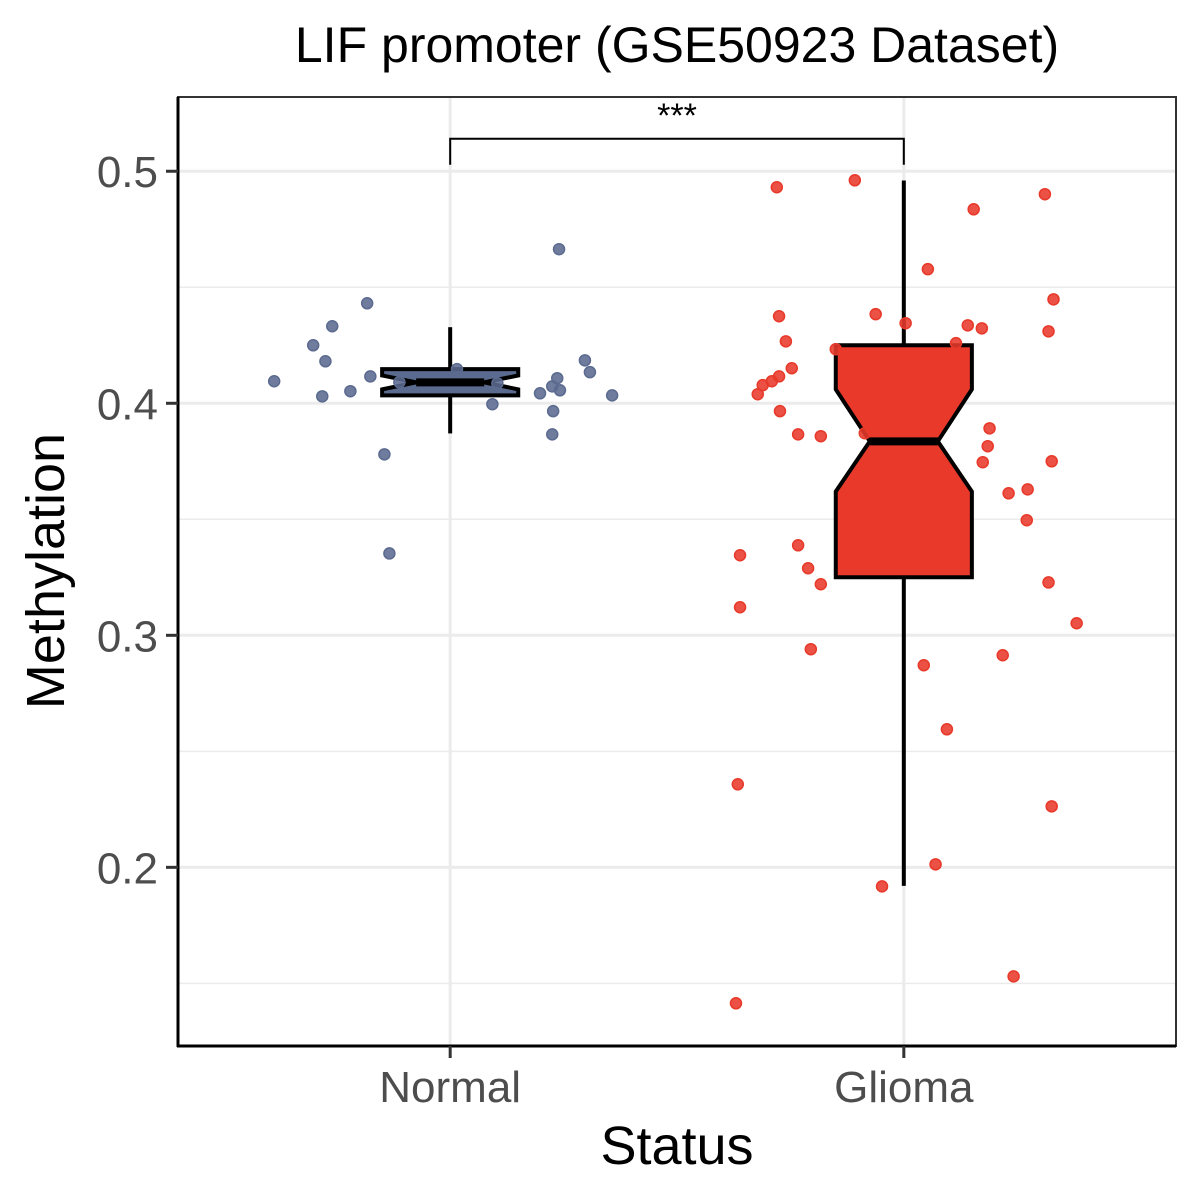 This screenshot has width=1200, height=1200. Describe the element at coordinates (677, 151) in the screenshot. I see `bracket-line` at that location.